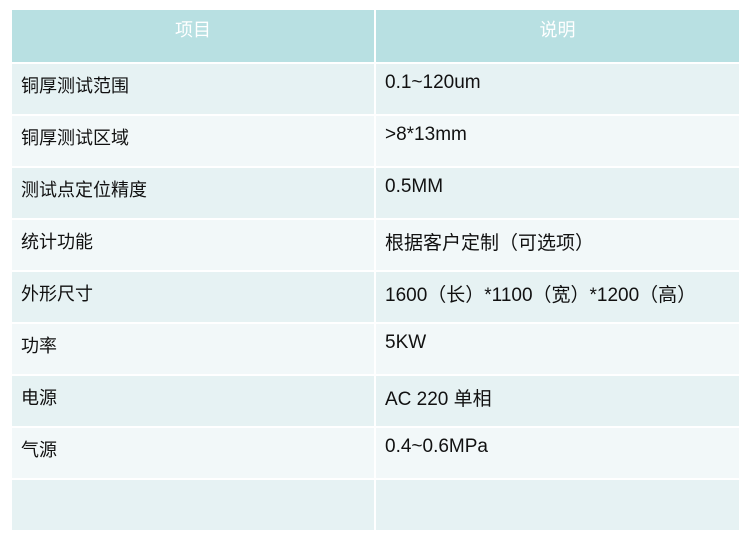  I want to click on table-row: 电源 AC 220 单相, so click(375, 401).